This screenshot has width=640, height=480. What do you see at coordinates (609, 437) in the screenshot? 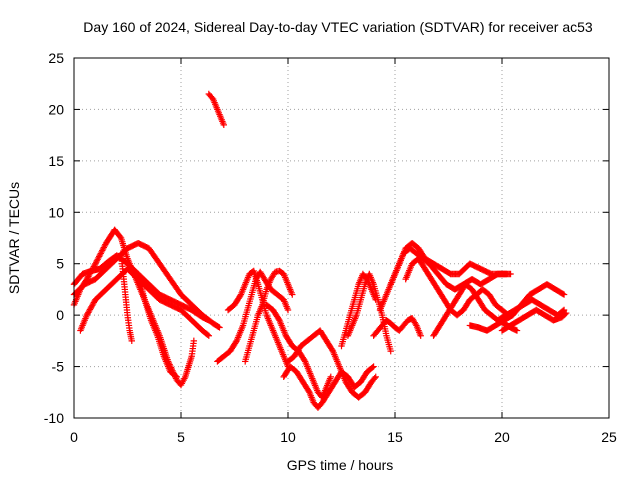
I see `x-tick-label: 25` at bounding box center [609, 437].